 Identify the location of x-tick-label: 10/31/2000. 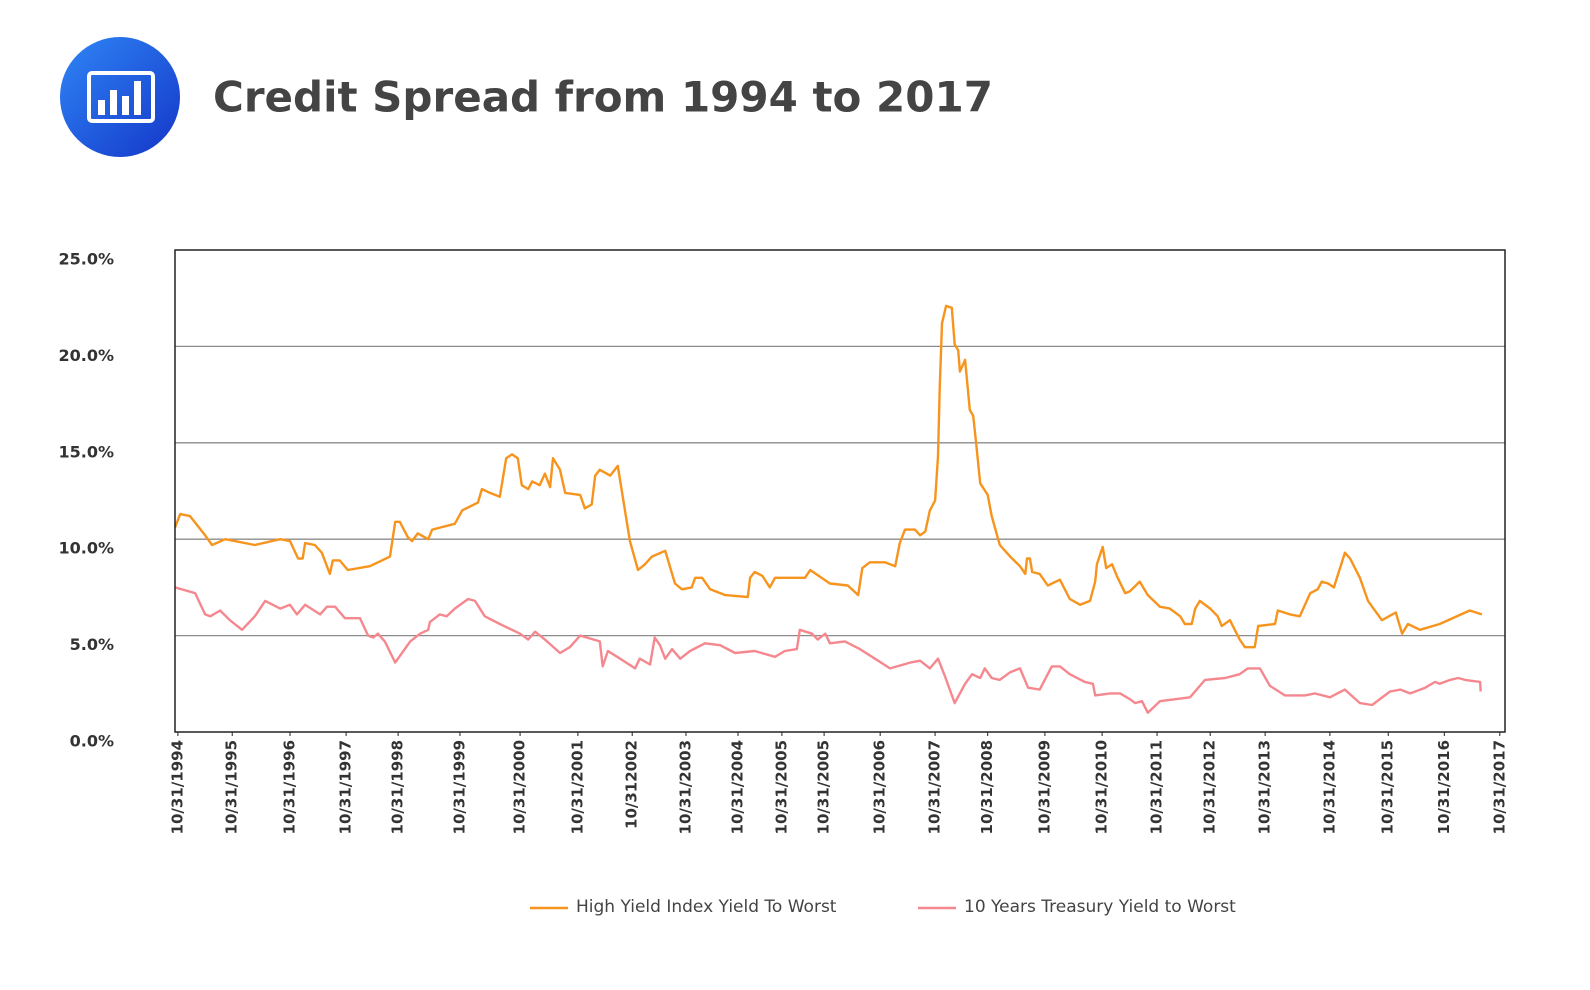
(520, 787).